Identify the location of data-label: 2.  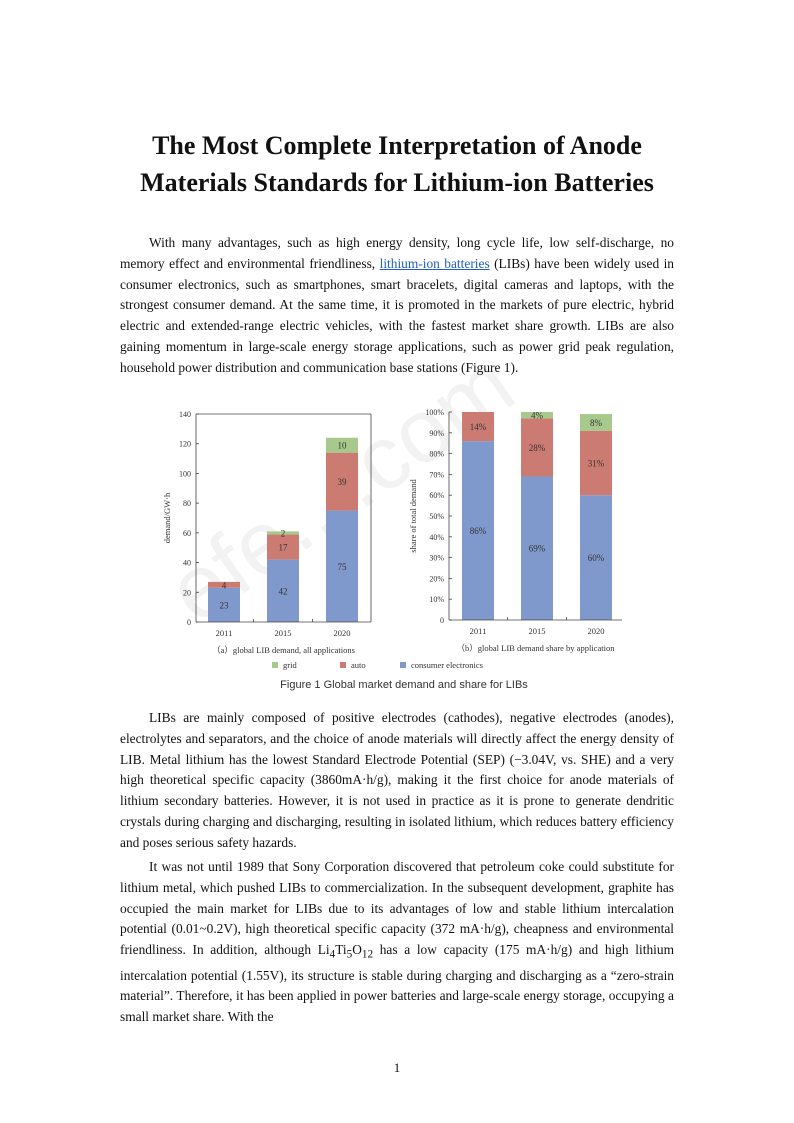
(283, 533).